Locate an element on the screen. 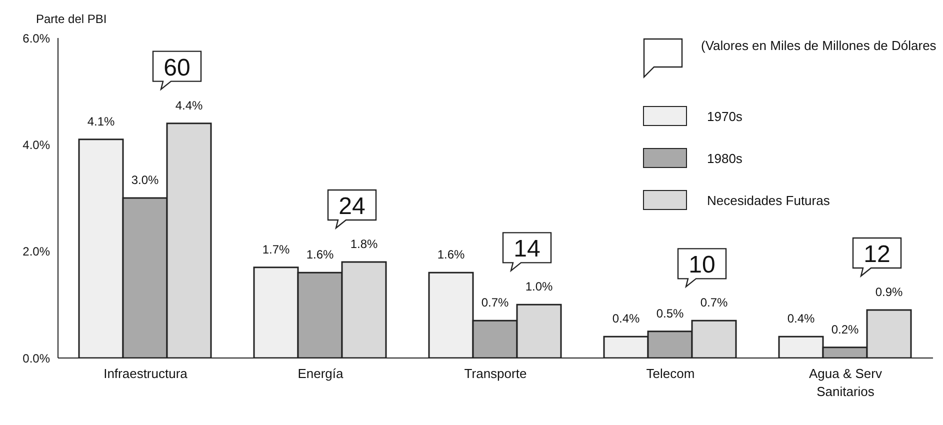  speech-bubble: 60 is located at coordinates (177, 70).